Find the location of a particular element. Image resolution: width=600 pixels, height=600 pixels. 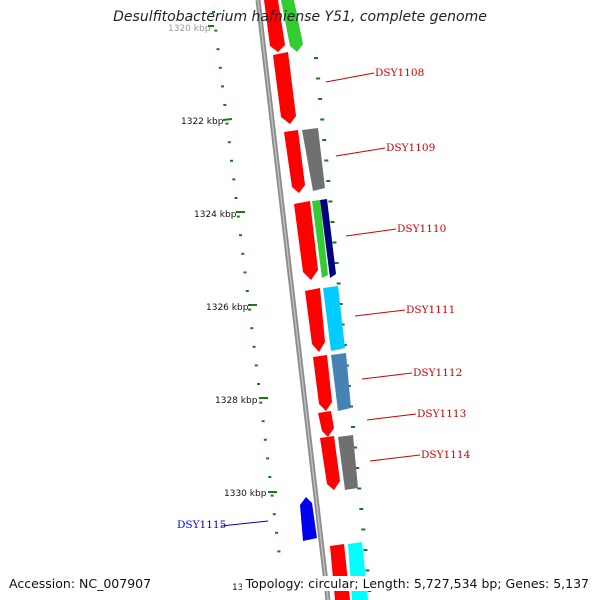

ruler-label-1330: 1330 kbp is located at coordinates (245, 494).